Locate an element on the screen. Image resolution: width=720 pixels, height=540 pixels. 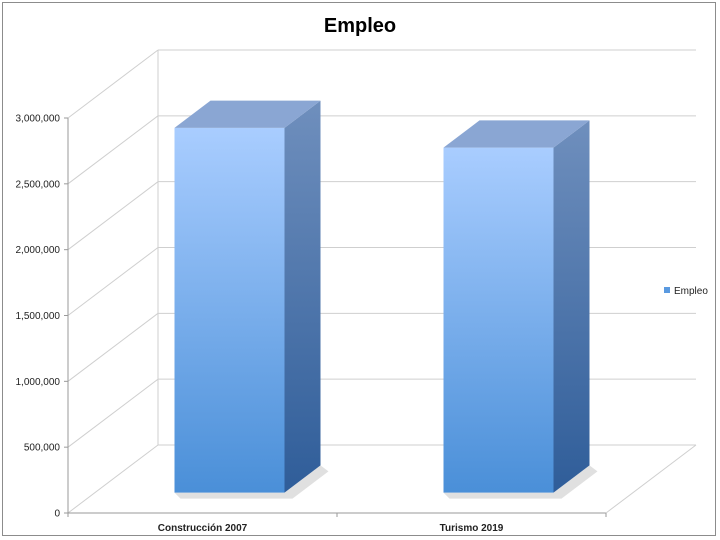
y-tick-label: 2,500,000 is located at coordinates (38, 184).